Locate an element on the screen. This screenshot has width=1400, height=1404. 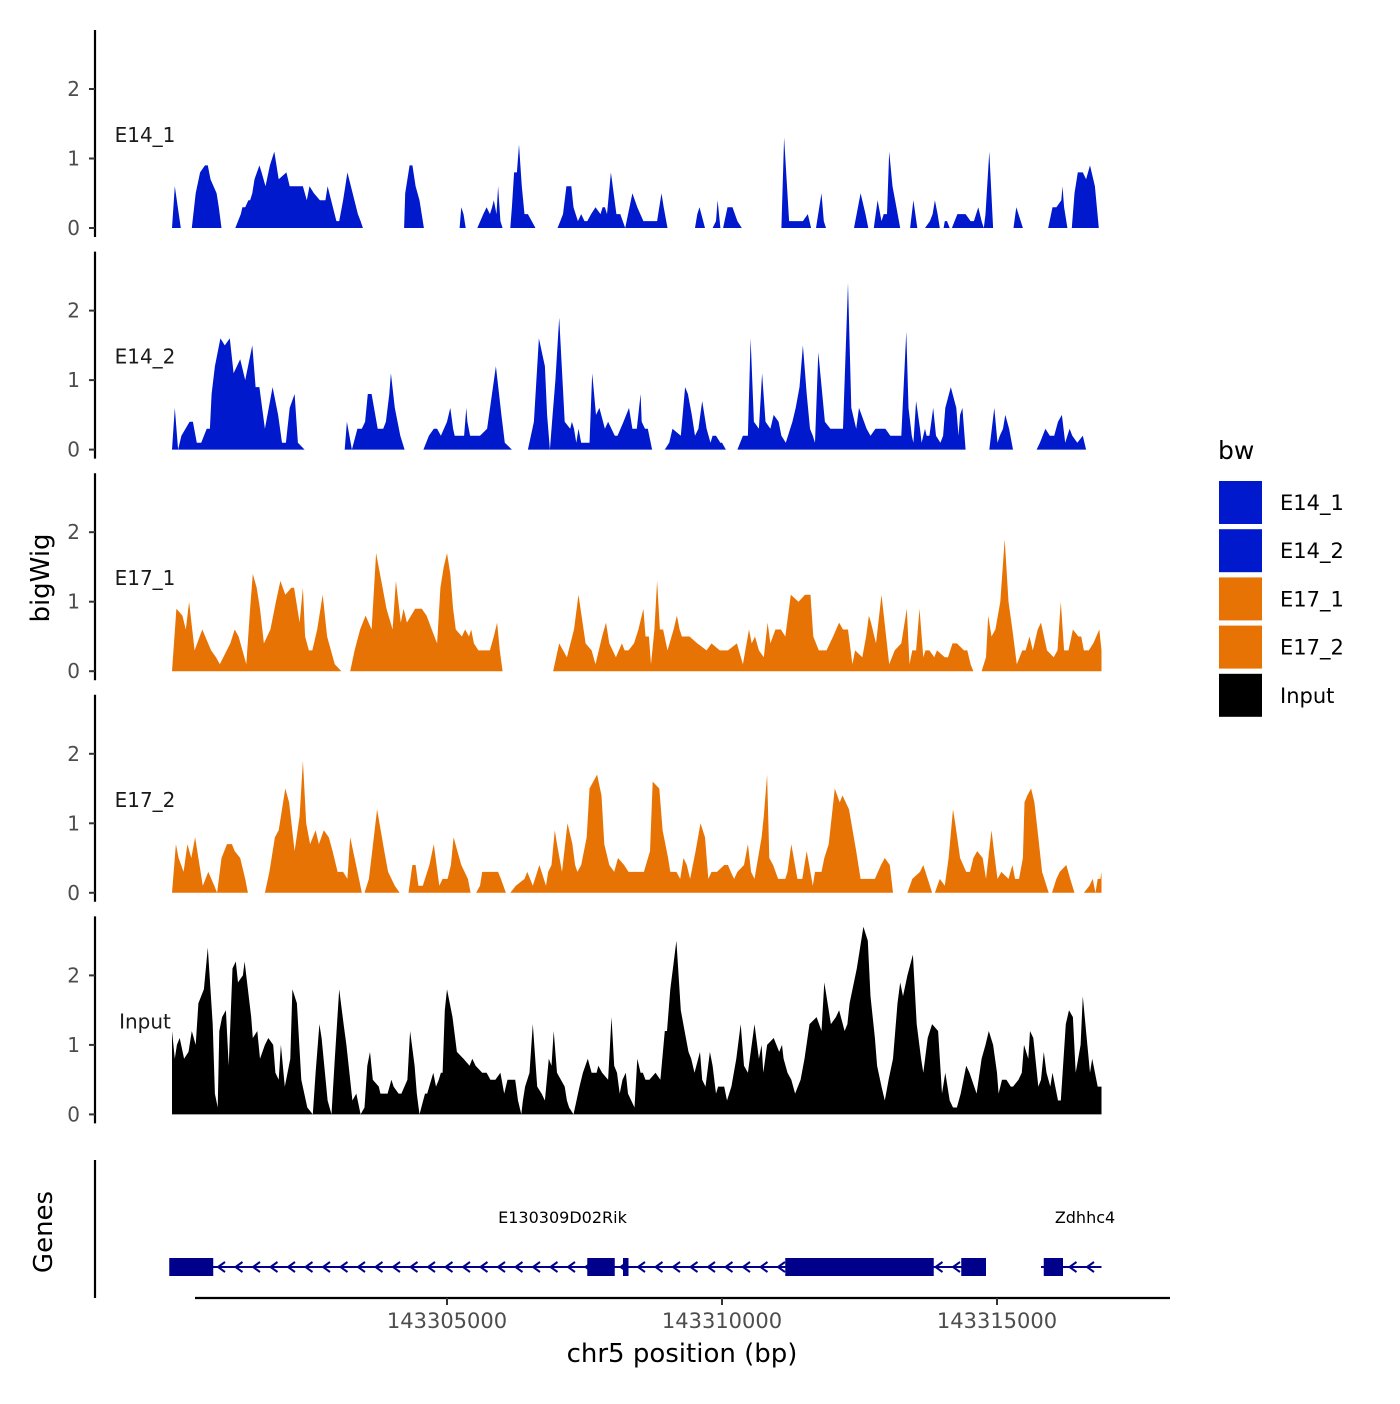
gene-name-label: E130309D02Rik is located at coordinates (562, 1217).